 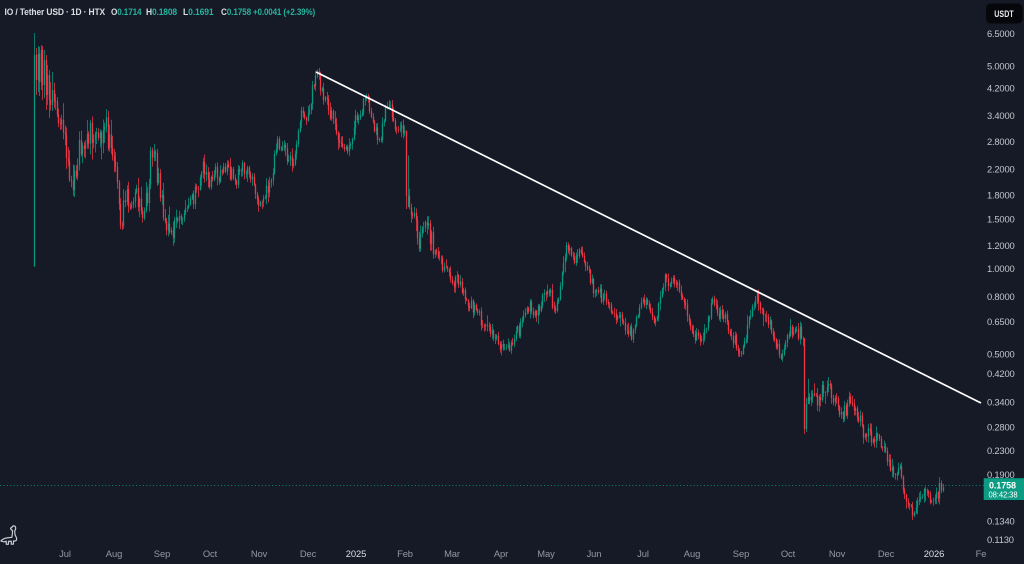 I want to click on svg-text: 0.4200, so click(x=1000, y=373).